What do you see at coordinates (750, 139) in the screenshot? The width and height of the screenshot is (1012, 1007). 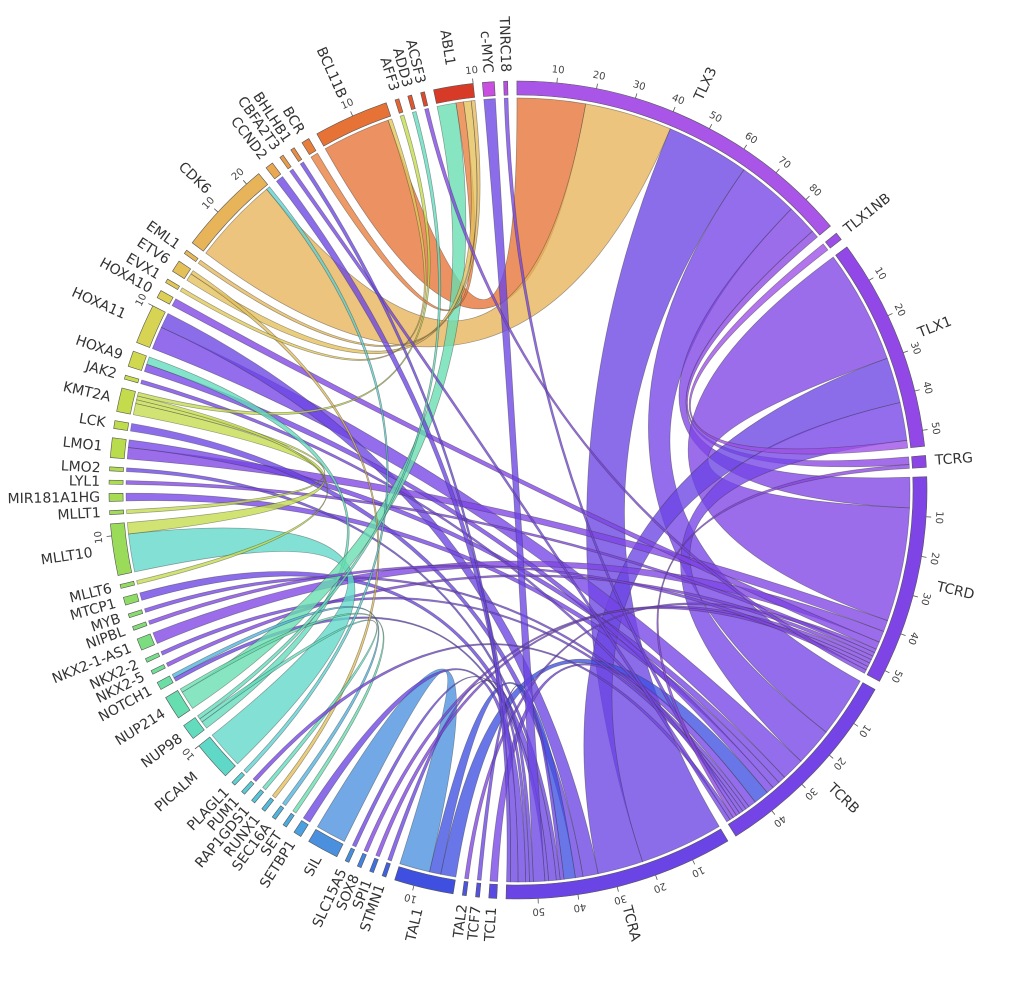 I see `tick-label: 60` at bounding box center [750, 139].